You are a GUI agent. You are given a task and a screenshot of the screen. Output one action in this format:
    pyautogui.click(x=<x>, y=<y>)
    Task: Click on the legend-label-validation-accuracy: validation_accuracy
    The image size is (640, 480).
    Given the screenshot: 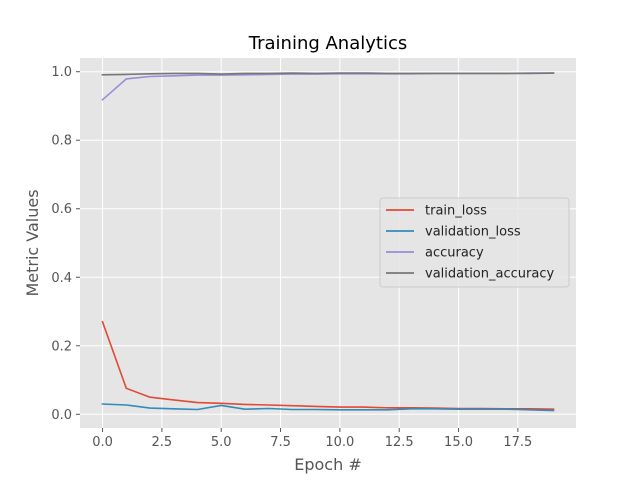 What is the action you would take?
    pyautogui.click(x=489, y=274)
    